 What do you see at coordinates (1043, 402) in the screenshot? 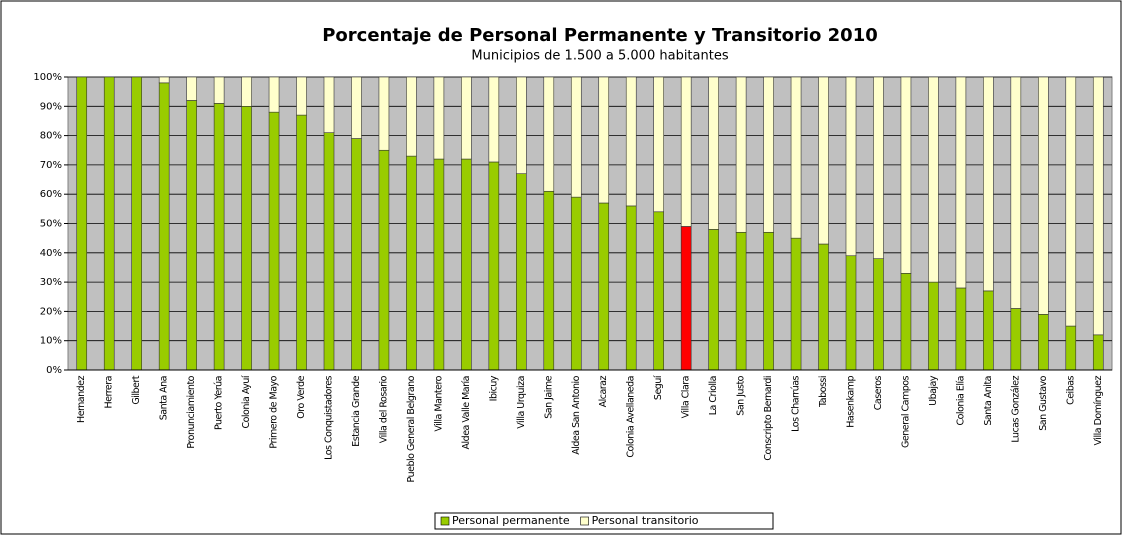
I see `x-tick-label: San Gustavo` at bounding box center [1043, 402].